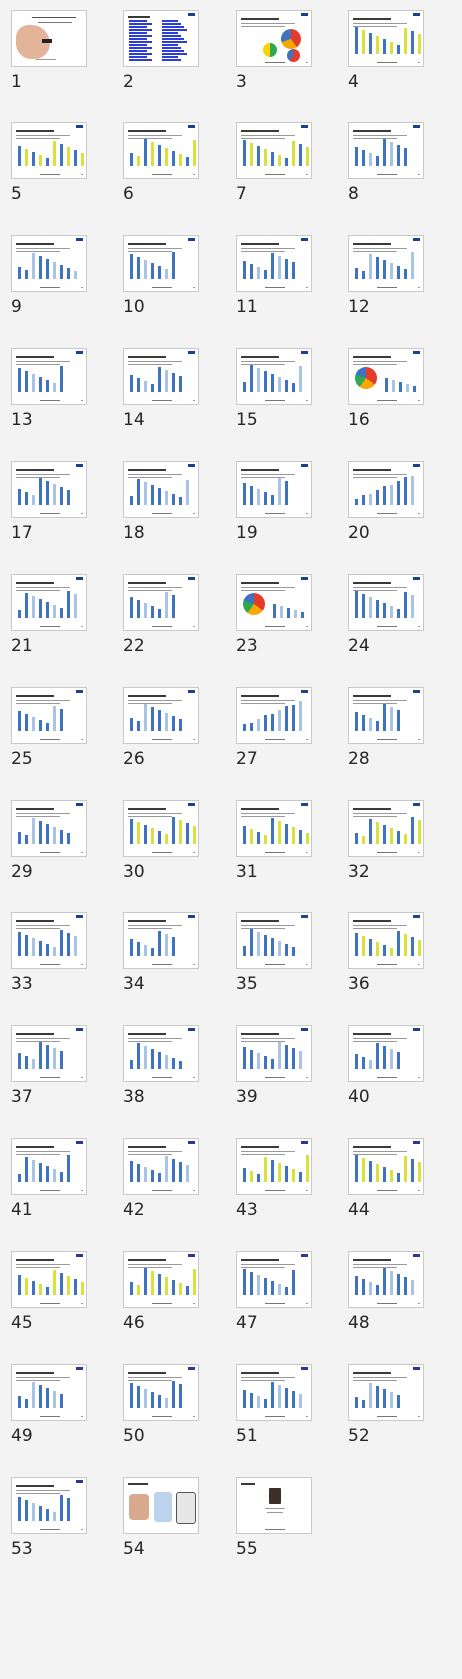  I want to click on slide-thumbnail-20: 20, so click(386, 502).